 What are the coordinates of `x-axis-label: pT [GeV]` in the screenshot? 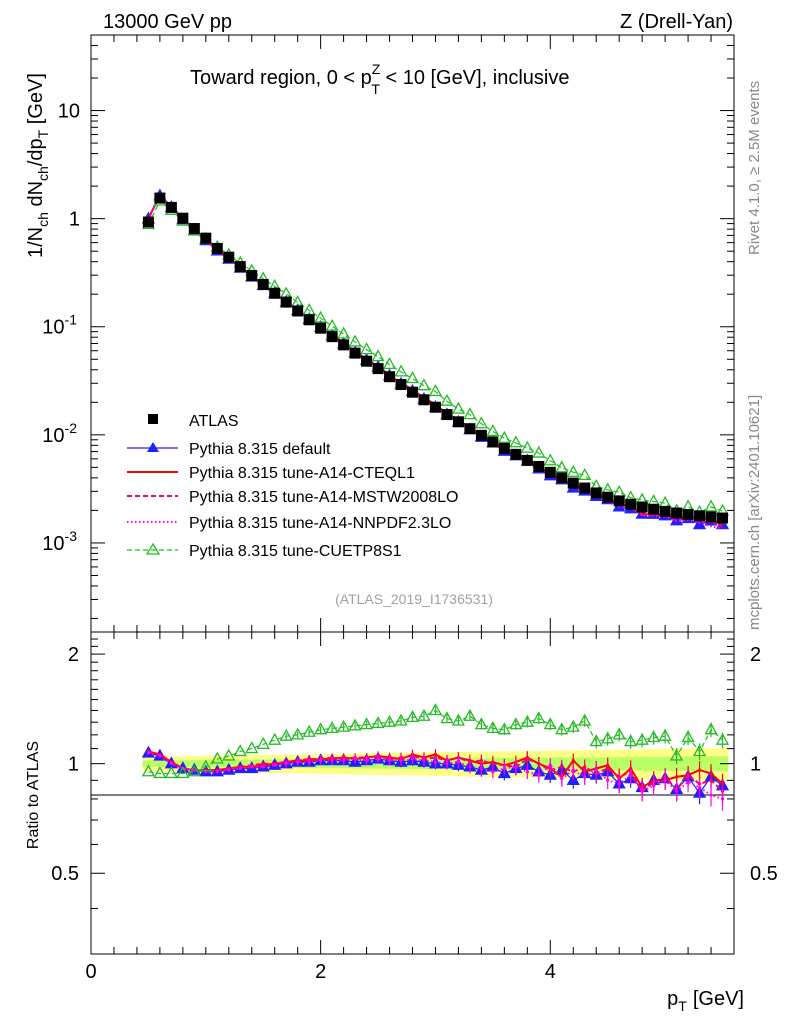 It's located at (705, 1001).